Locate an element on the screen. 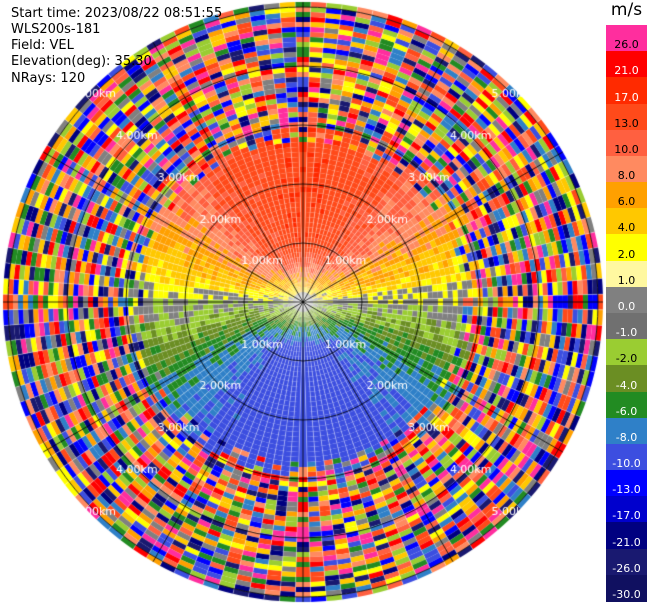 The height and width of the screenshot is (607, 647). colorbar-label: -10.0 is located at coordinates (626, 464).